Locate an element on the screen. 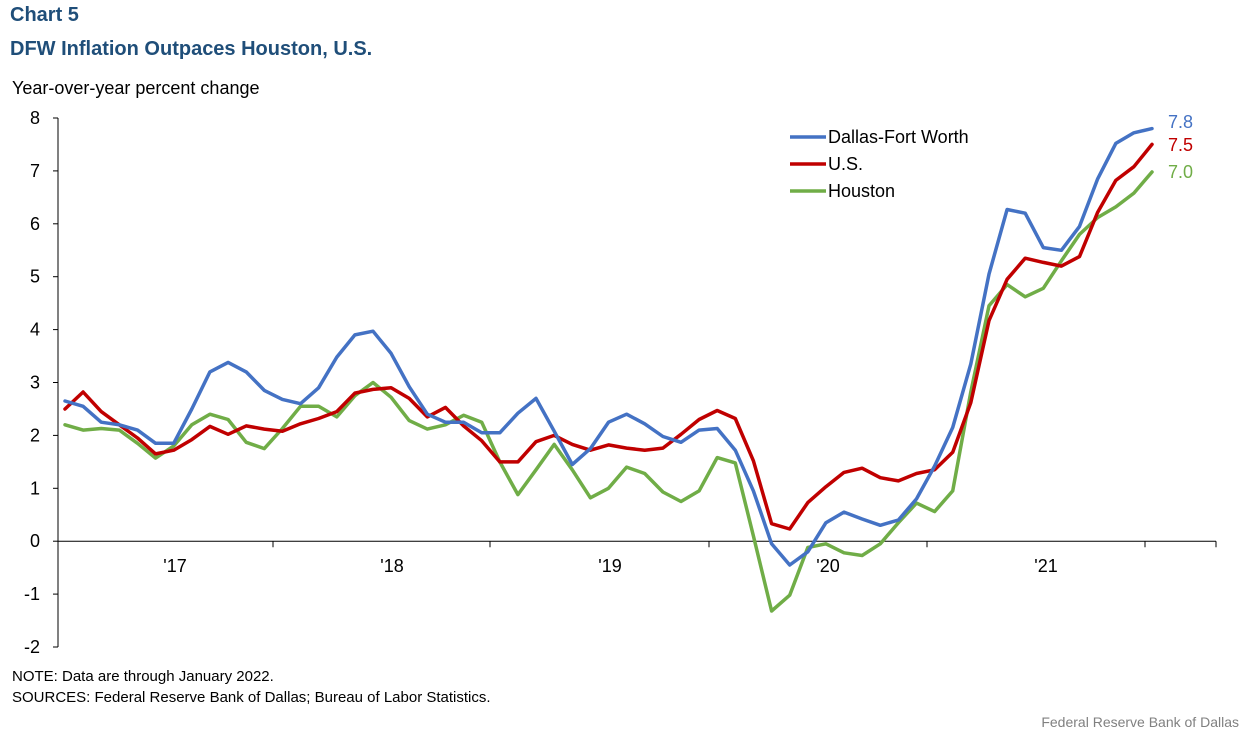 The image size is (1247, 737). y-tick-label: 3 is located at coordinates (35, 383).